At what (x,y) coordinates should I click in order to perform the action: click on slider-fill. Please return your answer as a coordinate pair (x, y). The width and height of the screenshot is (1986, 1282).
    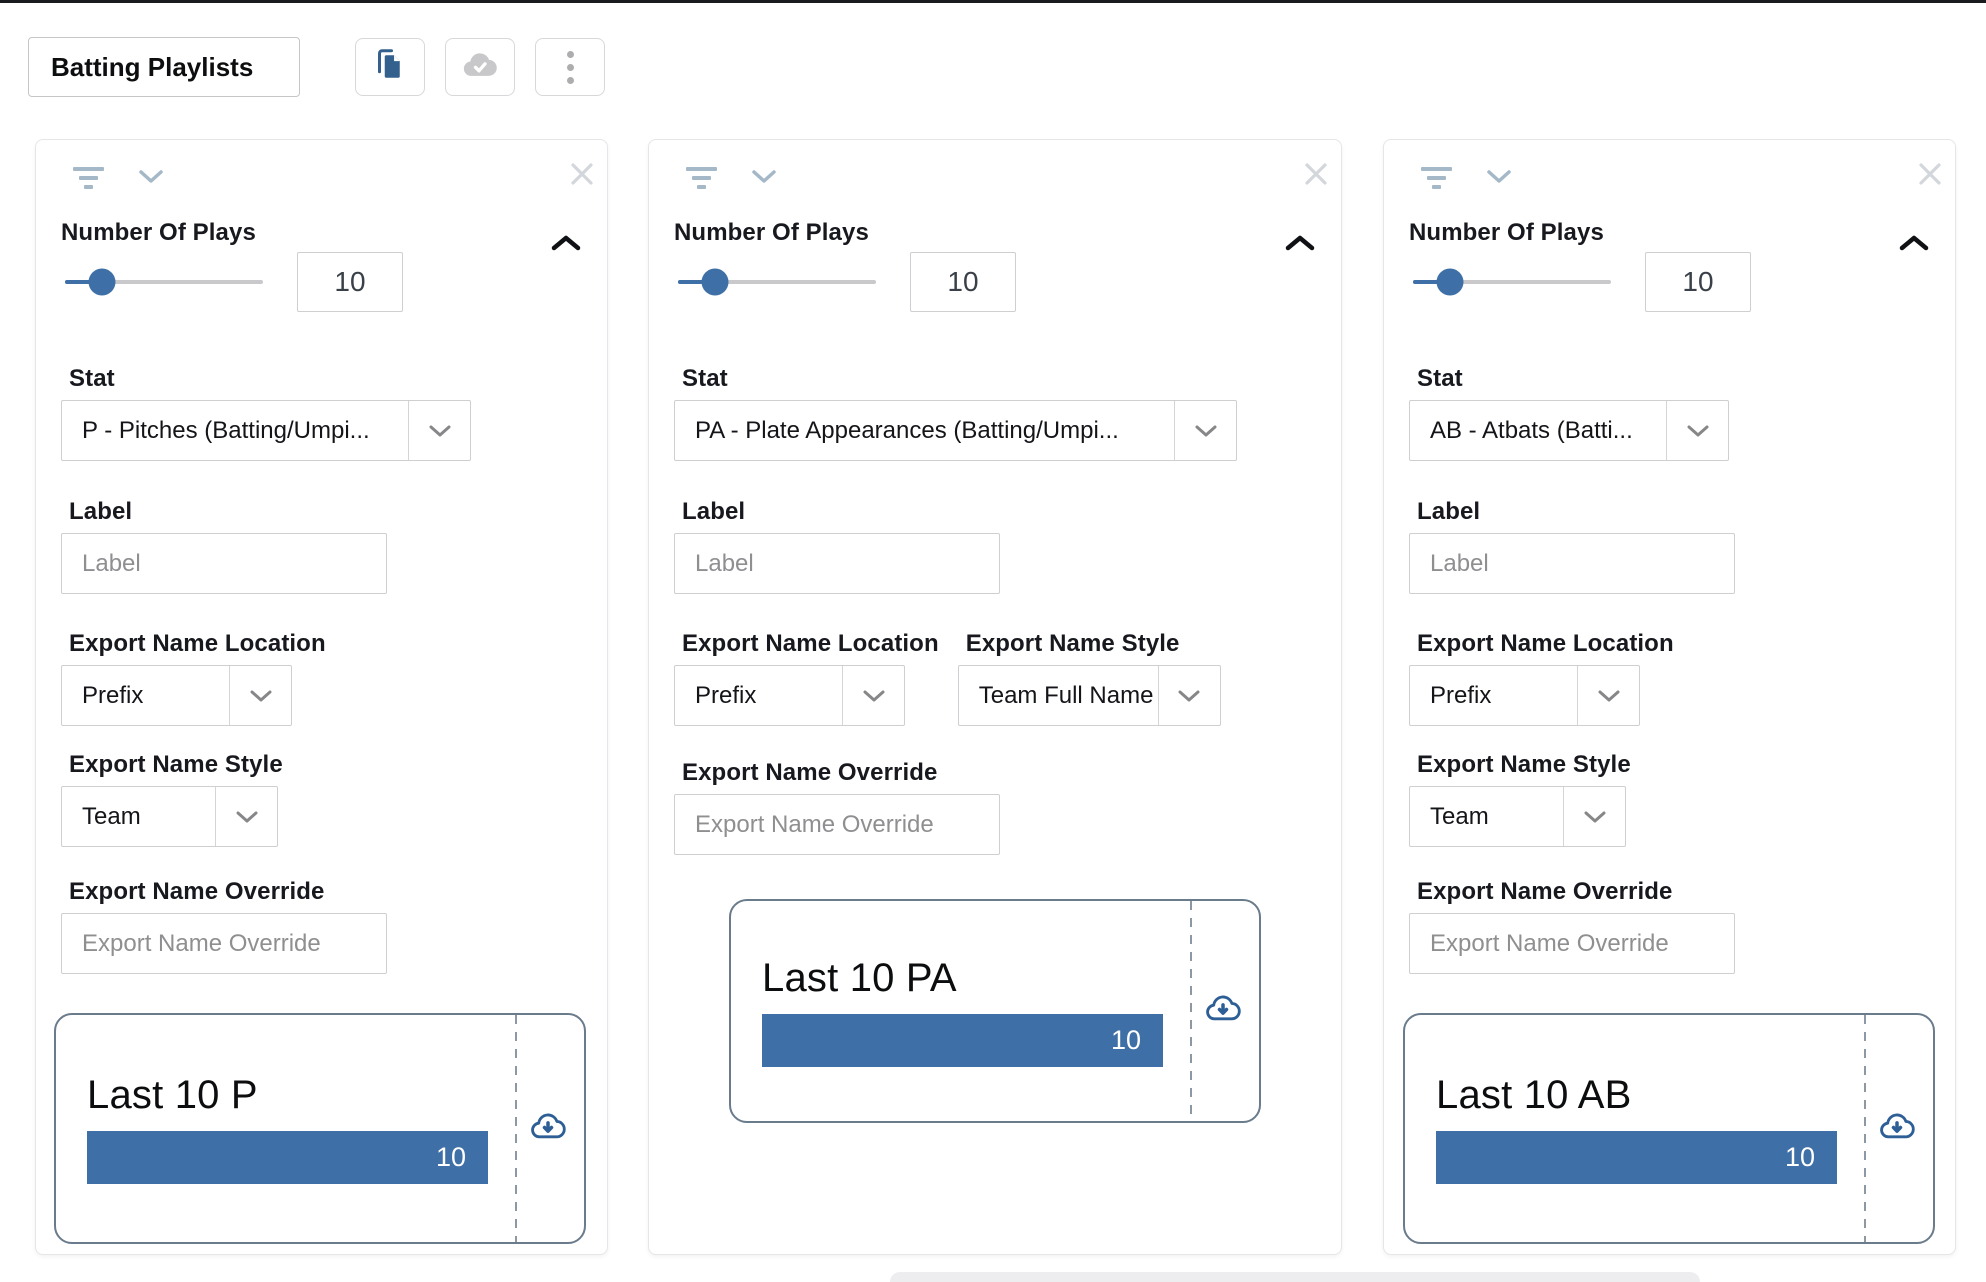
    Looking at the image, I should click on (696, 282).